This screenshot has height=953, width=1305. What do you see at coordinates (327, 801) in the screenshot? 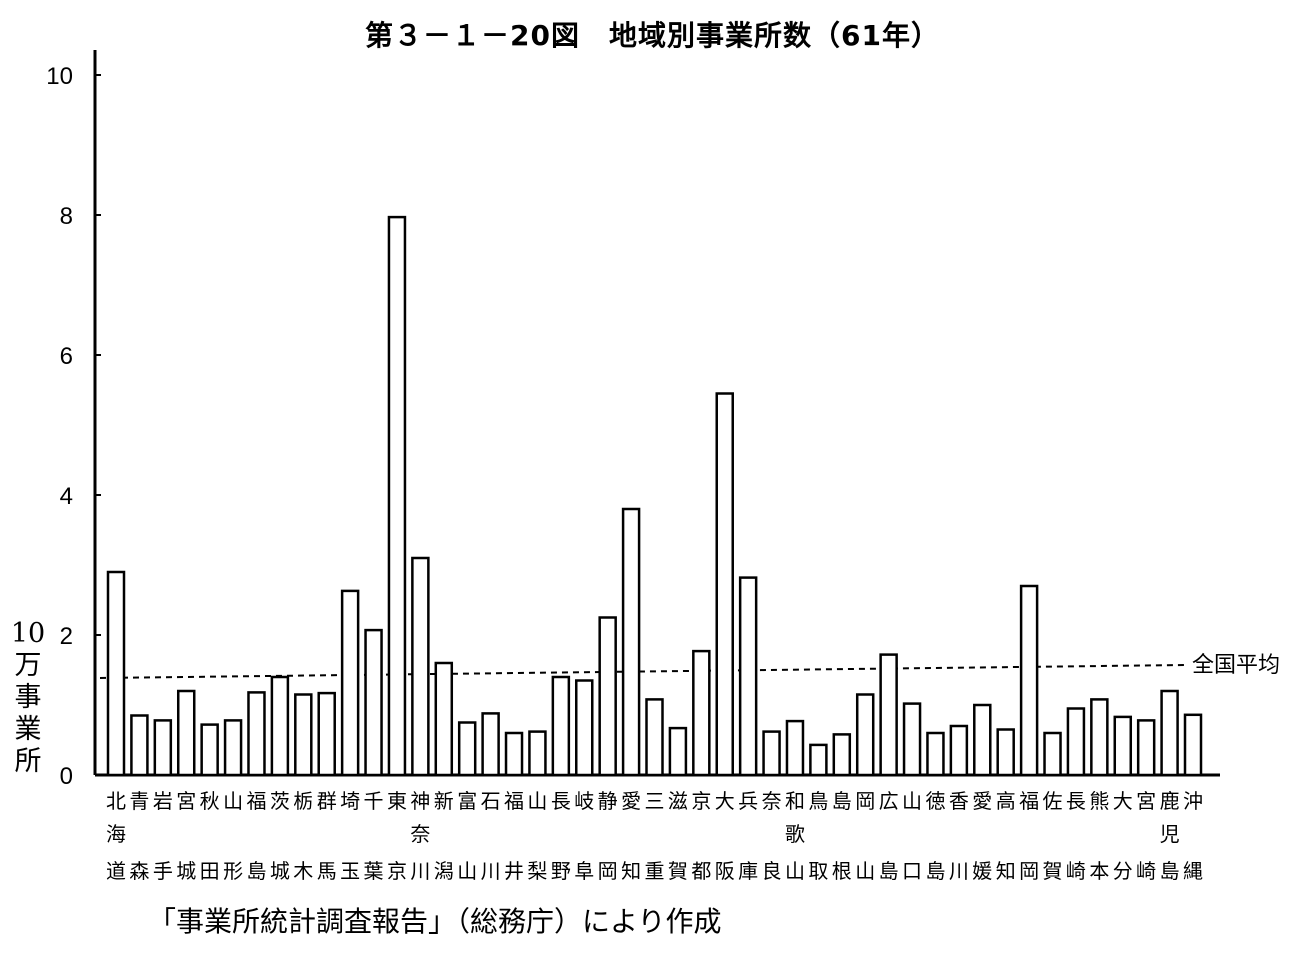
I see `category-label-char: 群` at bounding box center [327, 801].